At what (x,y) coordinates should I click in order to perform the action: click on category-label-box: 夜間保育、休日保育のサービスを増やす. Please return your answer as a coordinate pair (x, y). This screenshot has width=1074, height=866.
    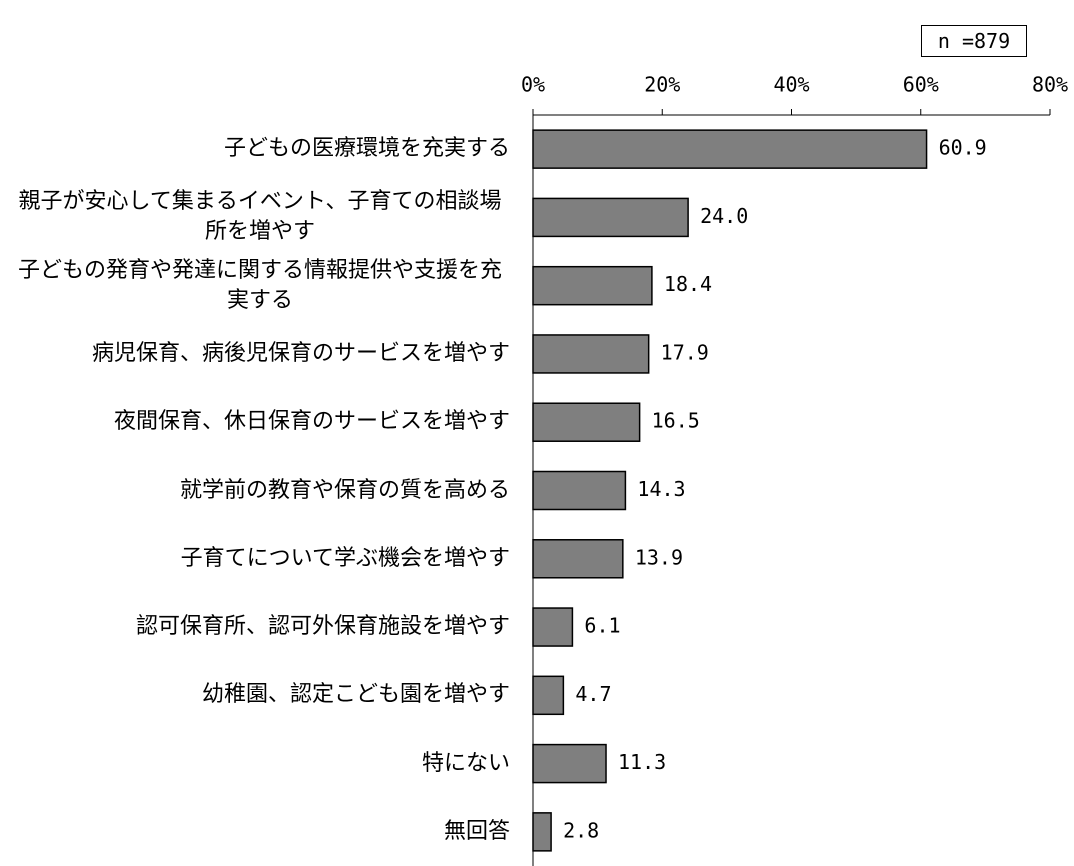
    Looking at the image, I should click on (260, 422).